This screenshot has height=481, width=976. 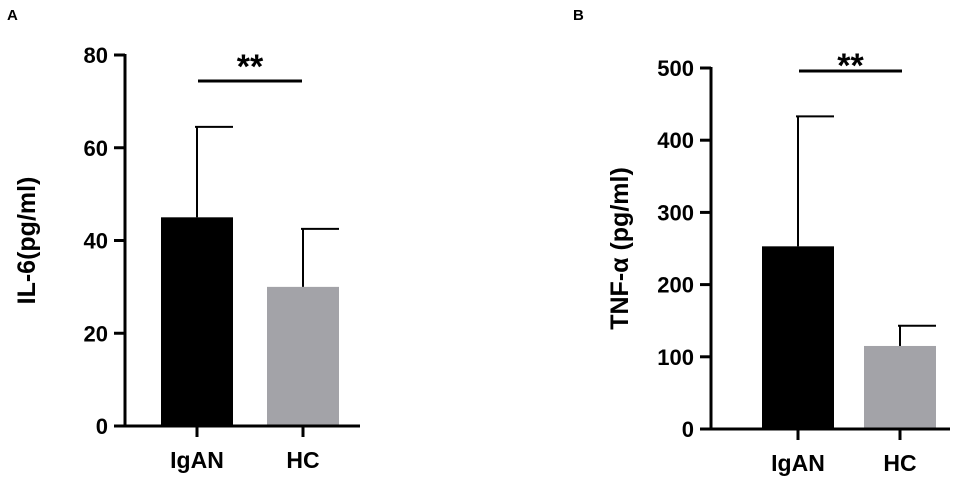 What do you see at coordinates (96, 241) in the screenshot?
I see `y-tick-label-40: 40` at bounding box center [96, 241].